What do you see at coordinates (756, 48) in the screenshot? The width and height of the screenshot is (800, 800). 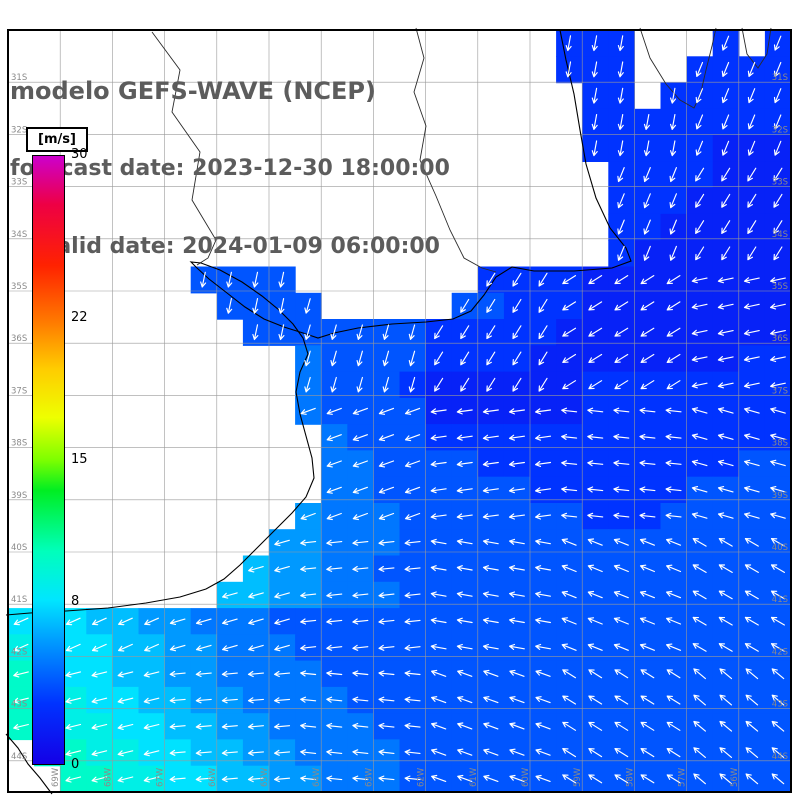 I see `border-line` at bounding box center [756, 48].